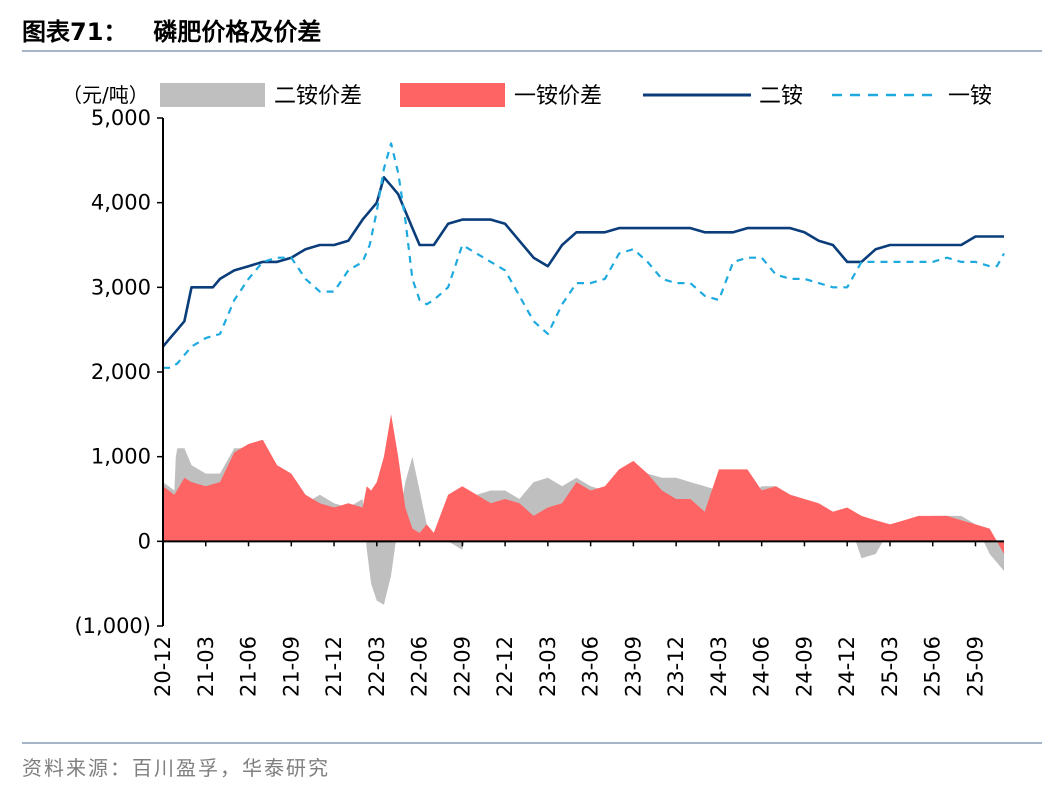  What do you see at coordinates (781, 96) in the screenshot?
I see `legend-label-2: 二铵` at bounding box center [781, 96].